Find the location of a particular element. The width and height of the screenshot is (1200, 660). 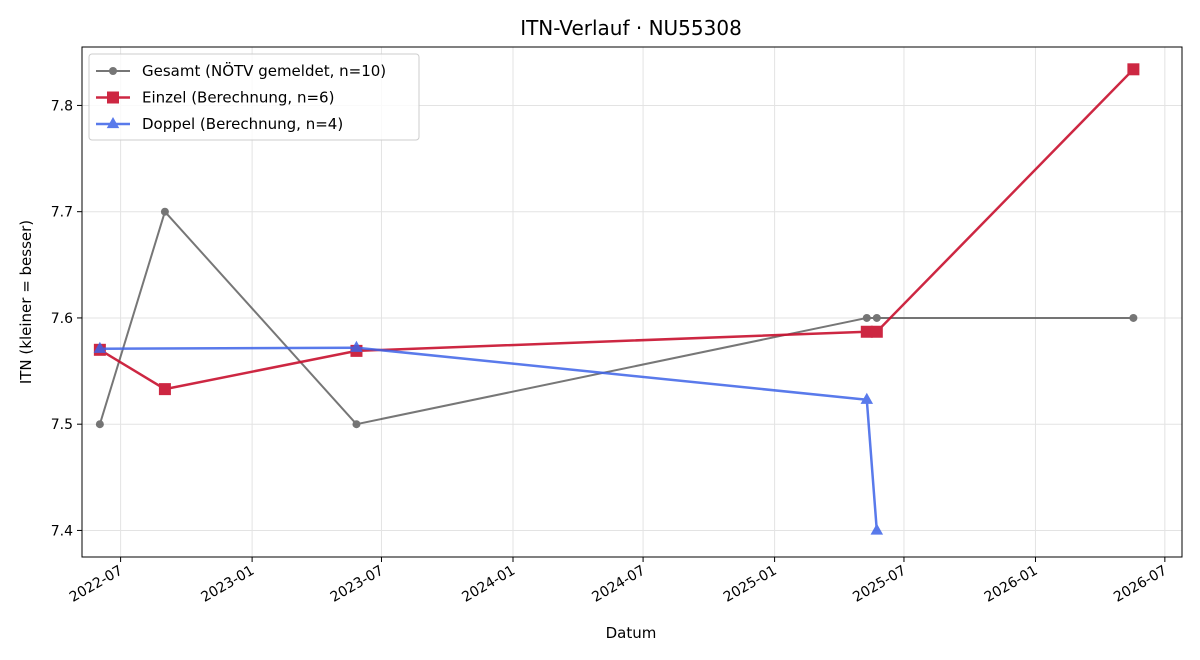

y-tick-label: 7.8 is located at coordinates (62, 106).